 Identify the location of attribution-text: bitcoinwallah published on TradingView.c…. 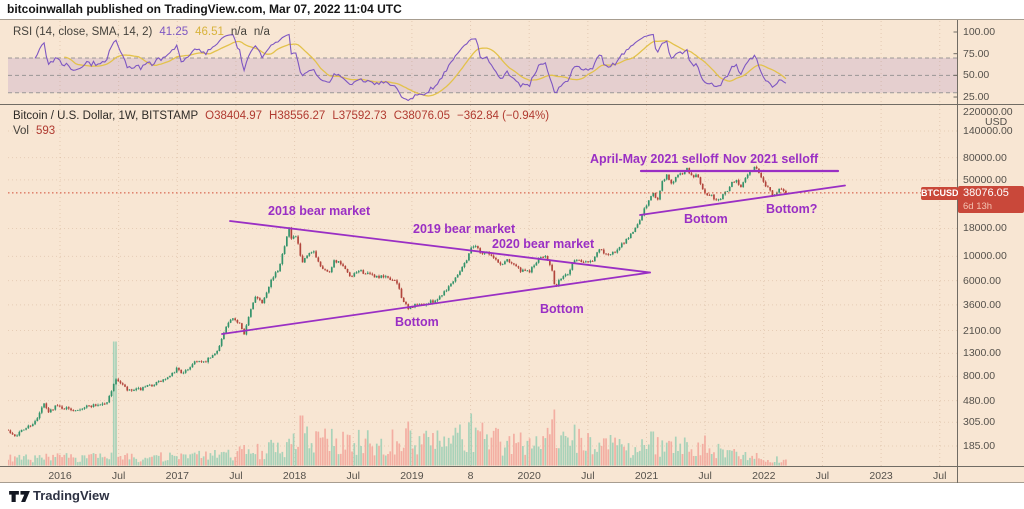
(204, 9).